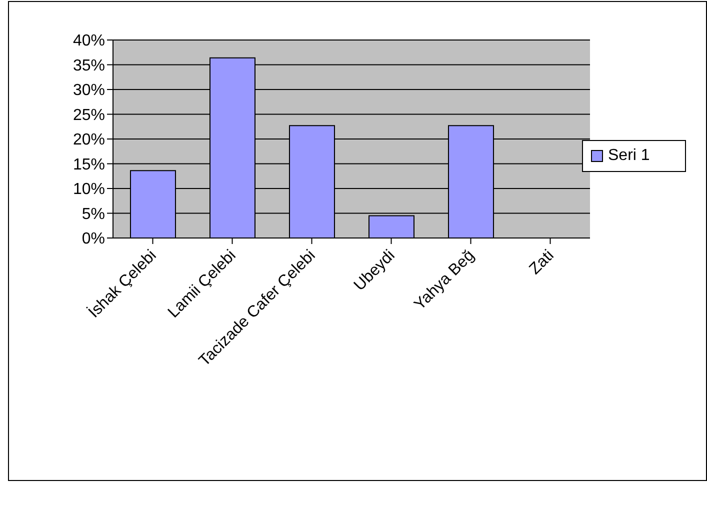  Describe the element at coordinates (88, 140) in the screenshot. I see `y-tick-label: 20%` at that location.